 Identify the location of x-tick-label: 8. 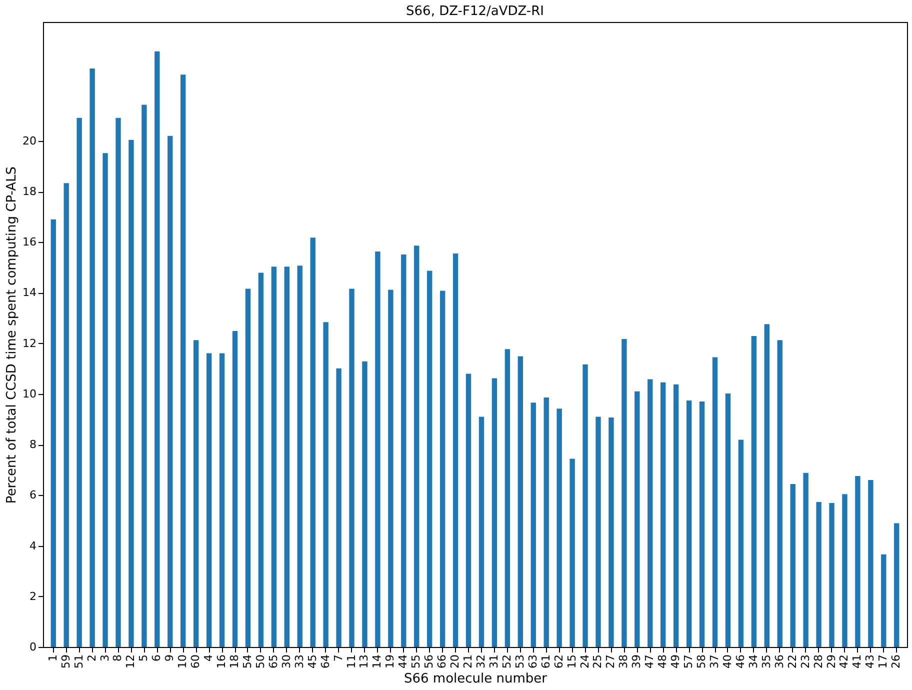
(117, 658).